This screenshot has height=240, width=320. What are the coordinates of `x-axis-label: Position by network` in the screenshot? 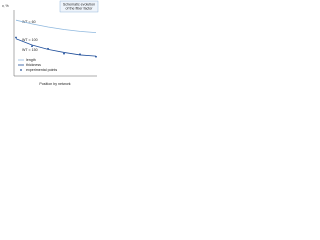 It's located at (54, 84).